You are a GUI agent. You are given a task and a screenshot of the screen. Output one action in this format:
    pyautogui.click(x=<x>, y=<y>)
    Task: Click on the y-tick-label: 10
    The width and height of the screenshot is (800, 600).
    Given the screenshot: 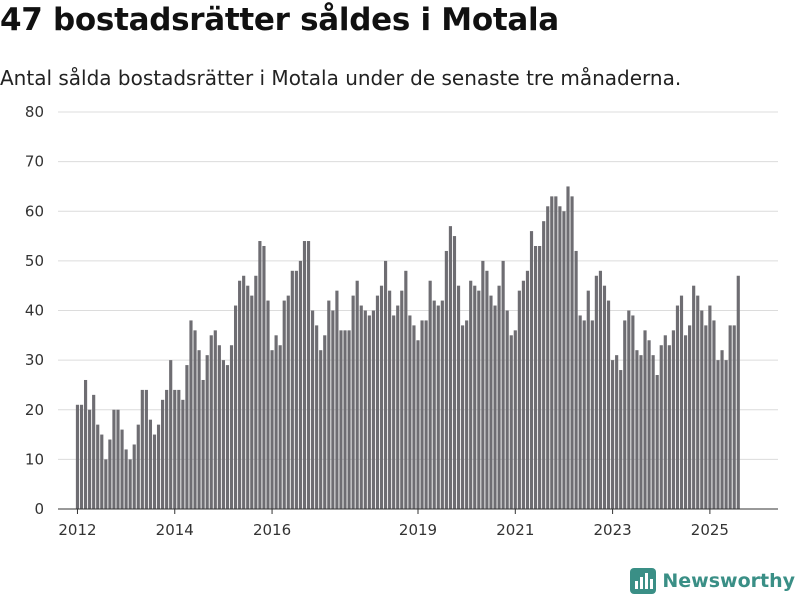 What is the action you would take?
    pyautogui.click(x=34, y=459)
    